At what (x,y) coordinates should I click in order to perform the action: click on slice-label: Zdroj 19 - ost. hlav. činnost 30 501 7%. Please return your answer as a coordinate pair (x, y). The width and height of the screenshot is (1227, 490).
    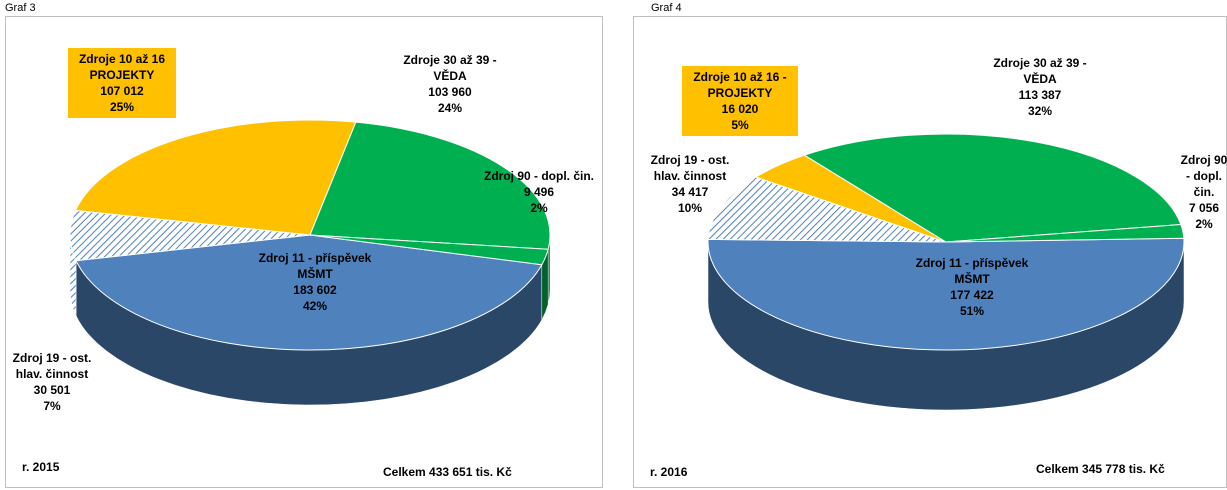
    Looking at the image, I should click on (52, 382).